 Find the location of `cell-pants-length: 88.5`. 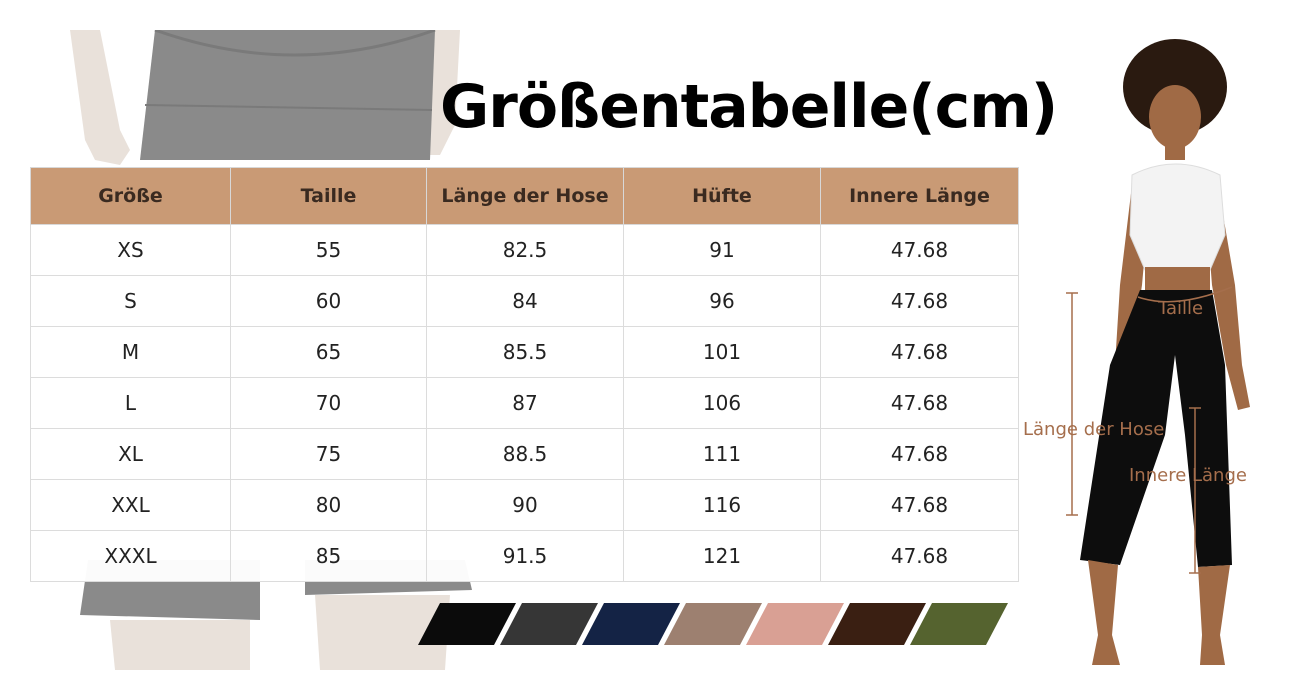

cell-pants-length: 88.5 is located at coordinates (525, 454).